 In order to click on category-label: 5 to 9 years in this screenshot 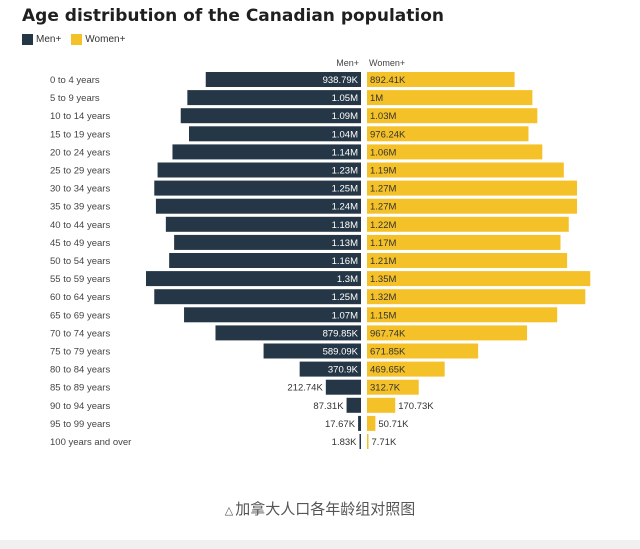, I will do `click(75, 98)`.